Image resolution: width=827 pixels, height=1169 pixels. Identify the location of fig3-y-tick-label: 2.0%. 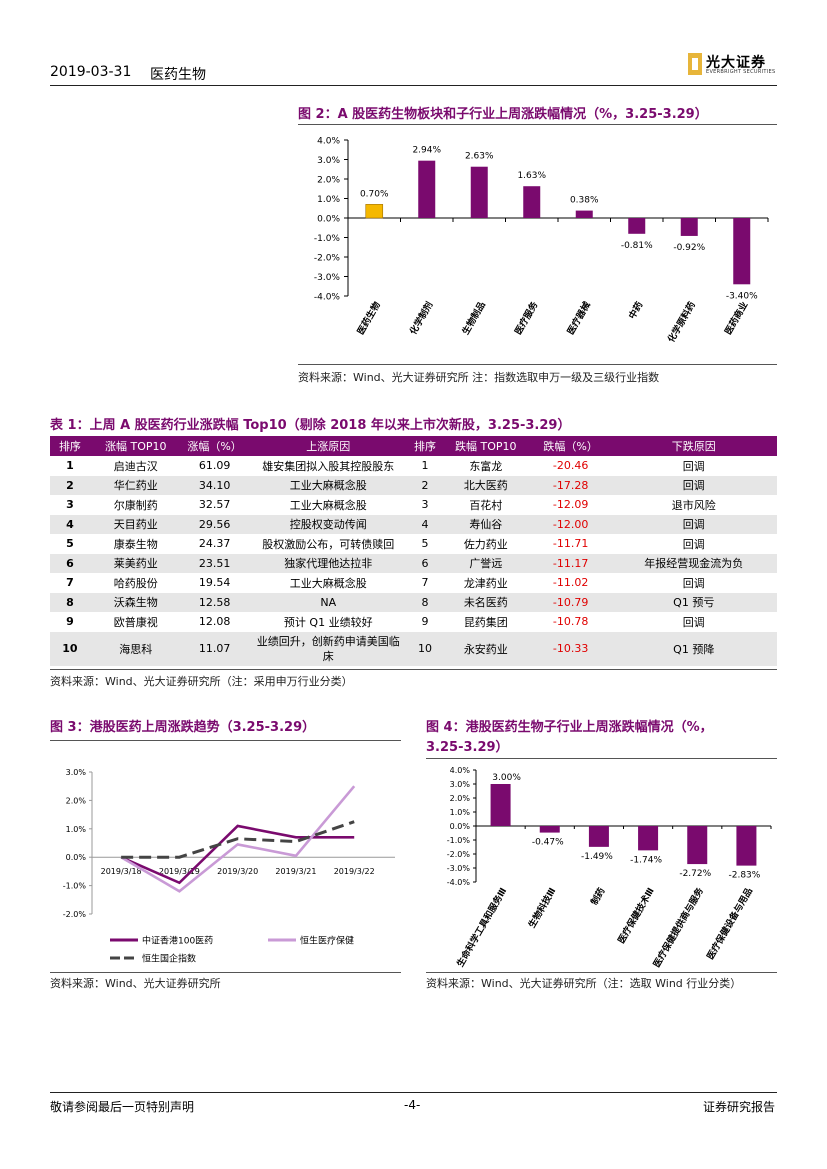
(76, 800).